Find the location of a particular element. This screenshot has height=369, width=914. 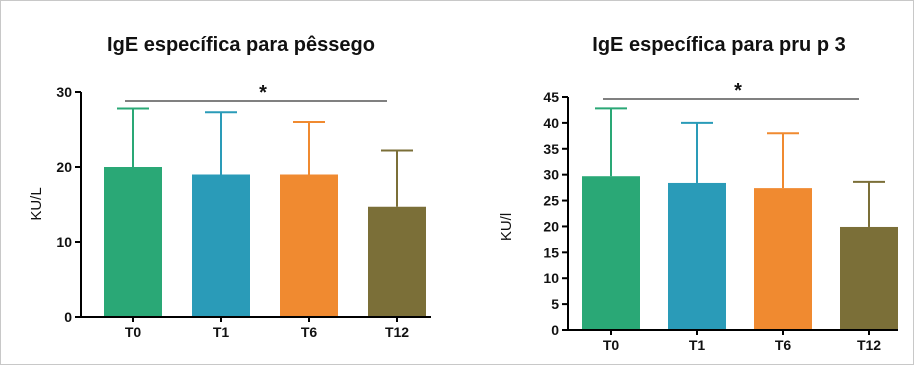

y-tick-label: 5 is located at coordinates (555, 304).